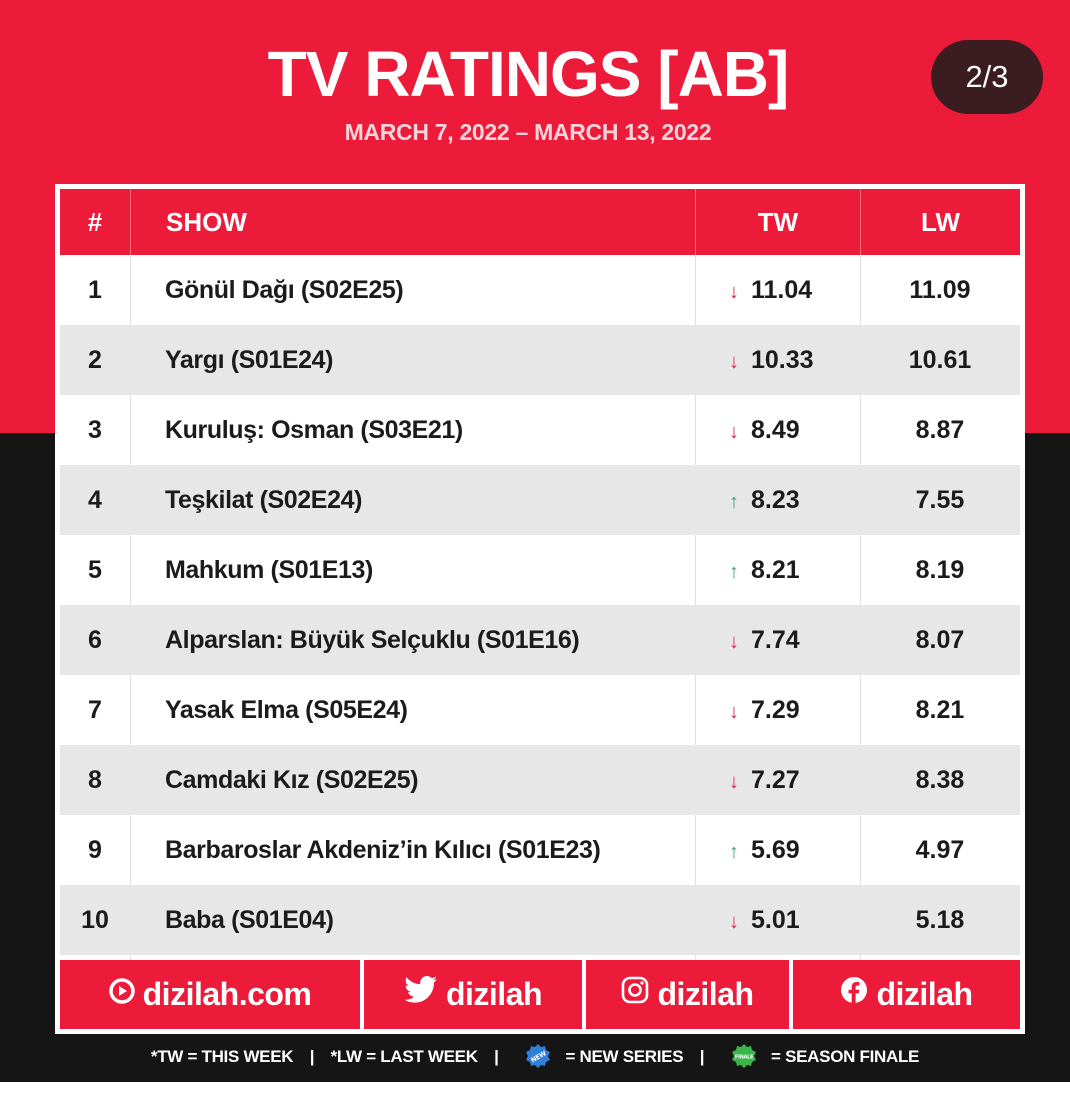 This screenshot has height=1120, width=1070. I want to click on this-week-cell: ↓ 7.29, so click(795, 710).